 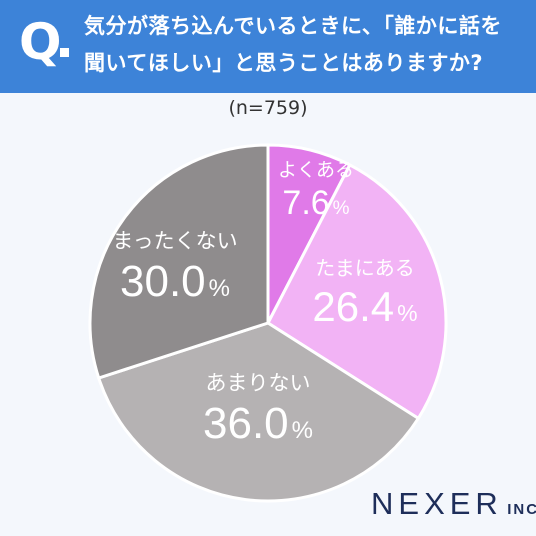 I want to click on slice-value-2: 26.4%, so click(x=364, y=306).